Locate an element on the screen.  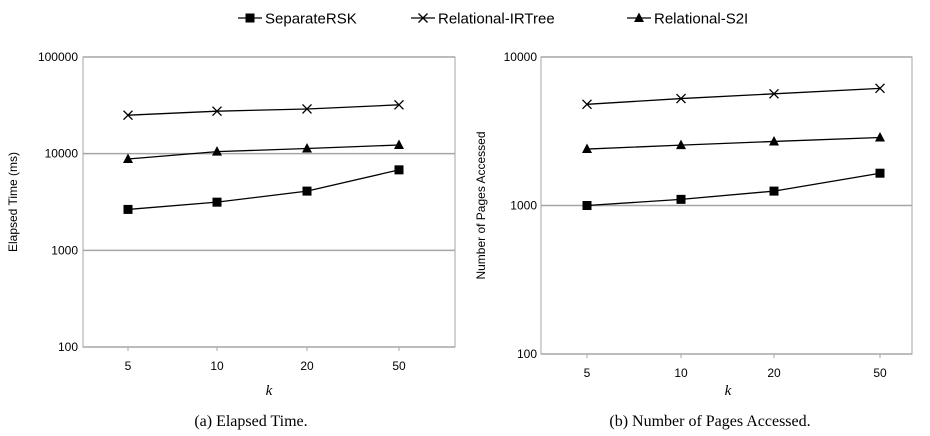
chart2-line-separatersk is located at coordinates (733, 189).